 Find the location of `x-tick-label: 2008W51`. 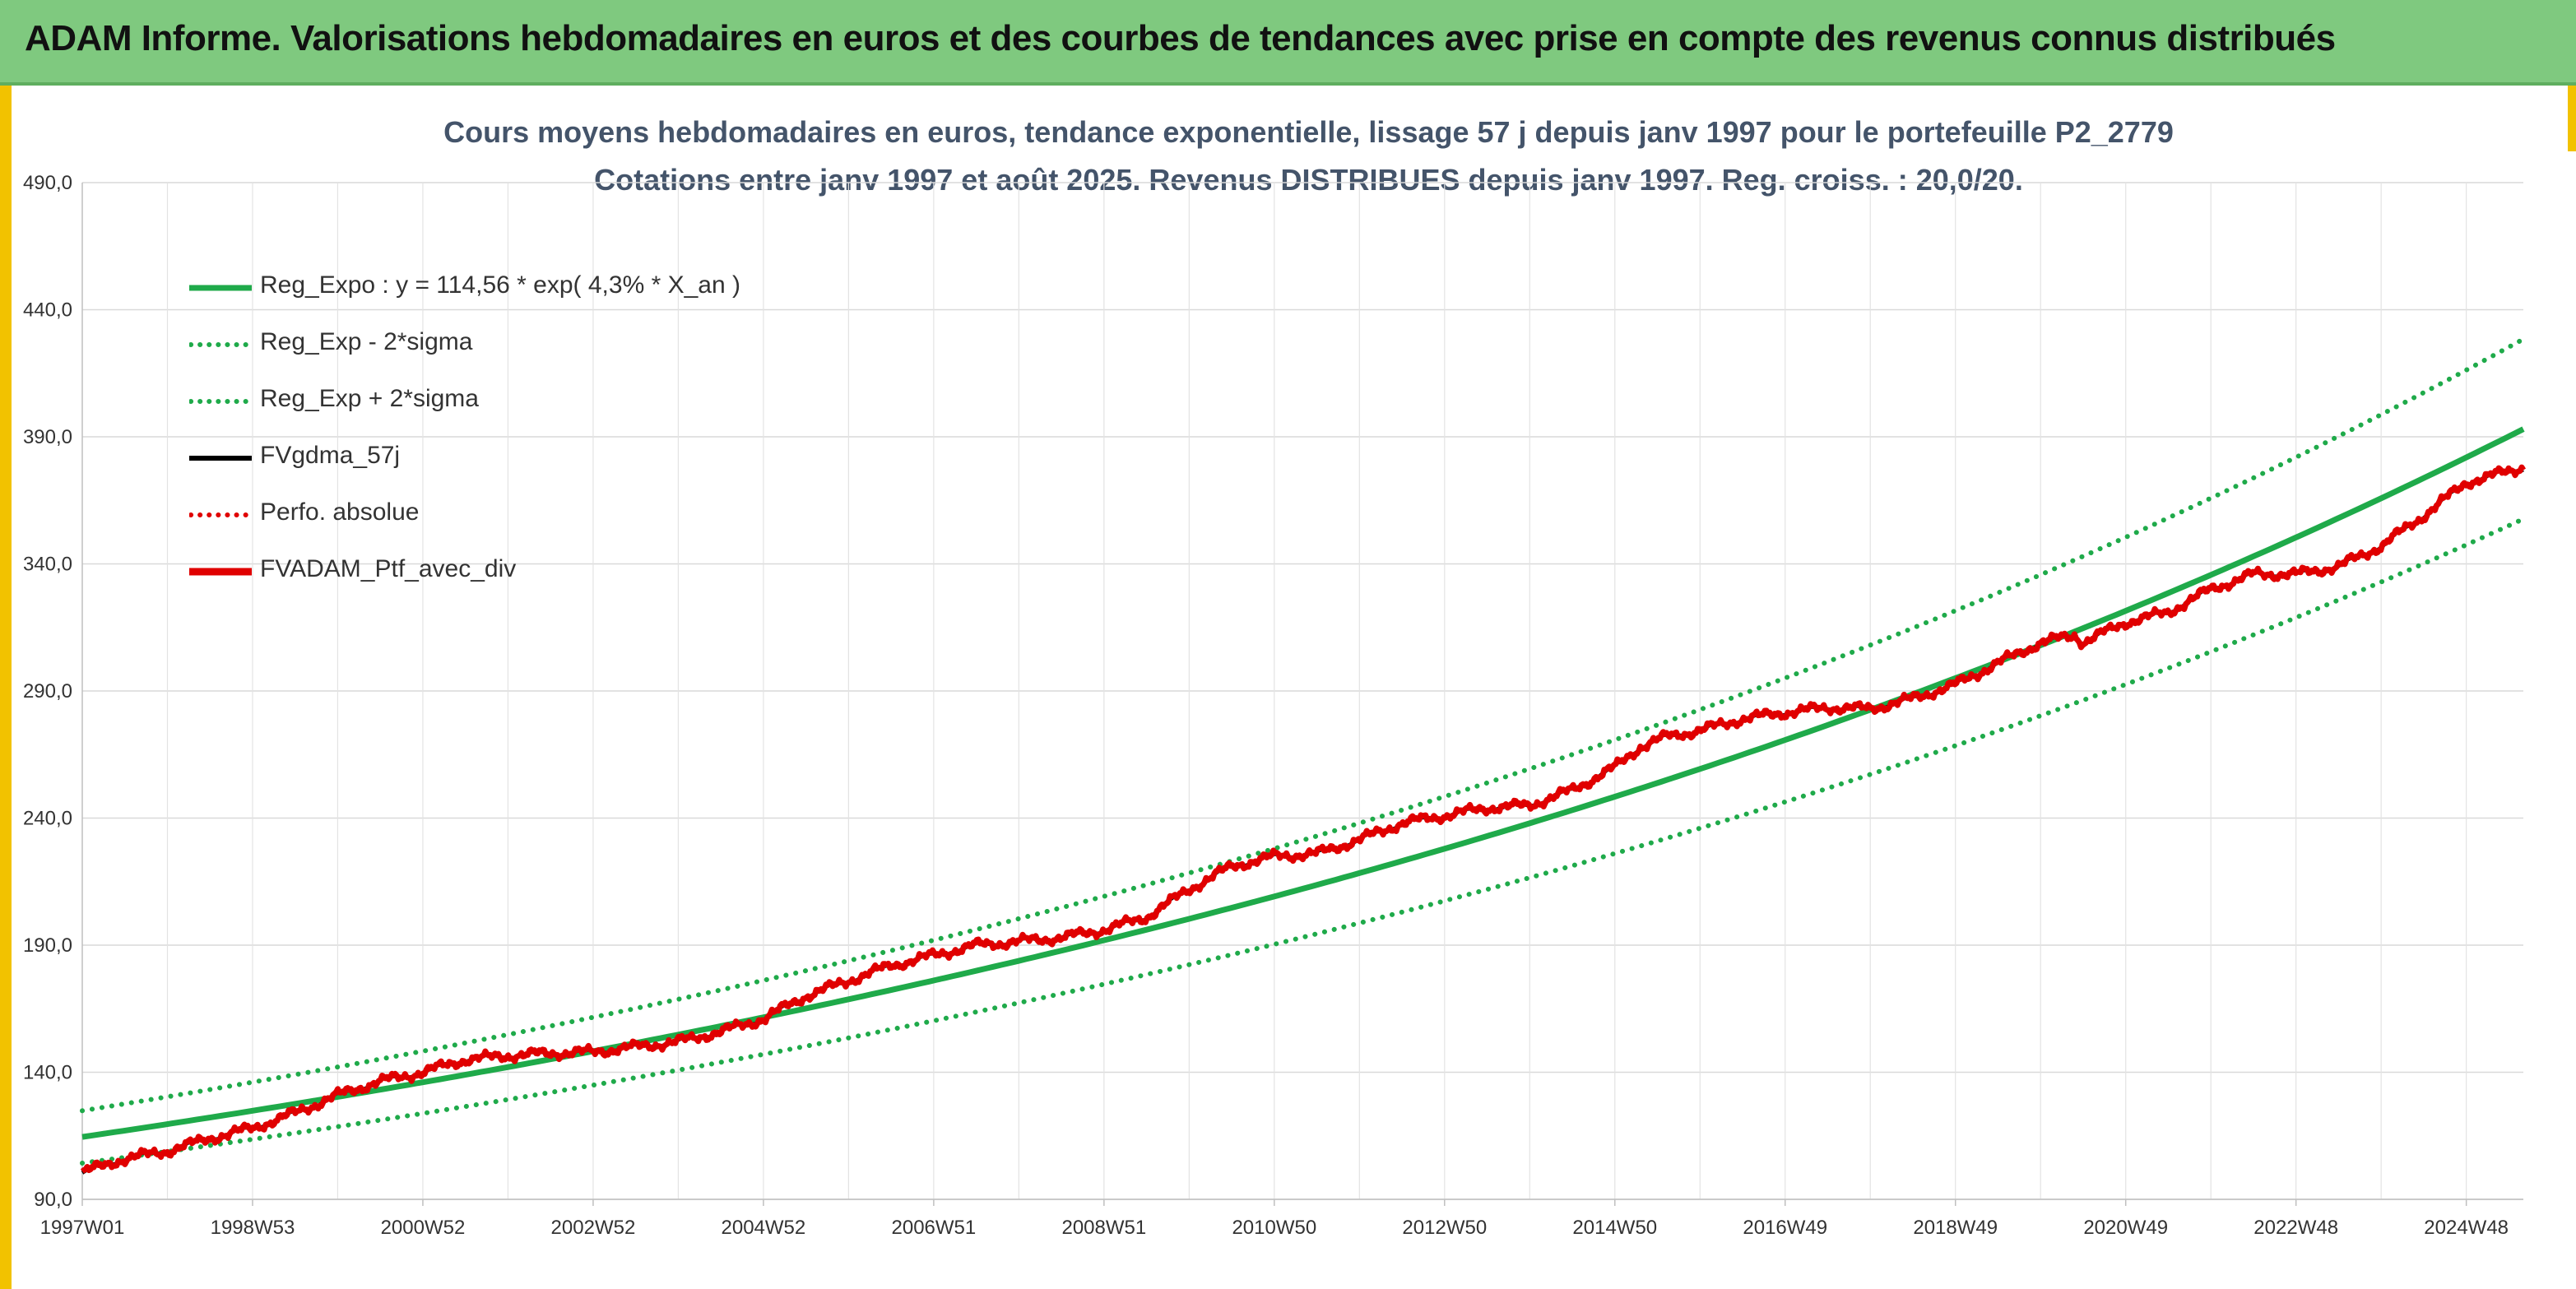

x-tick-label: 2008W51 is located at coordinates (1103, 1228).